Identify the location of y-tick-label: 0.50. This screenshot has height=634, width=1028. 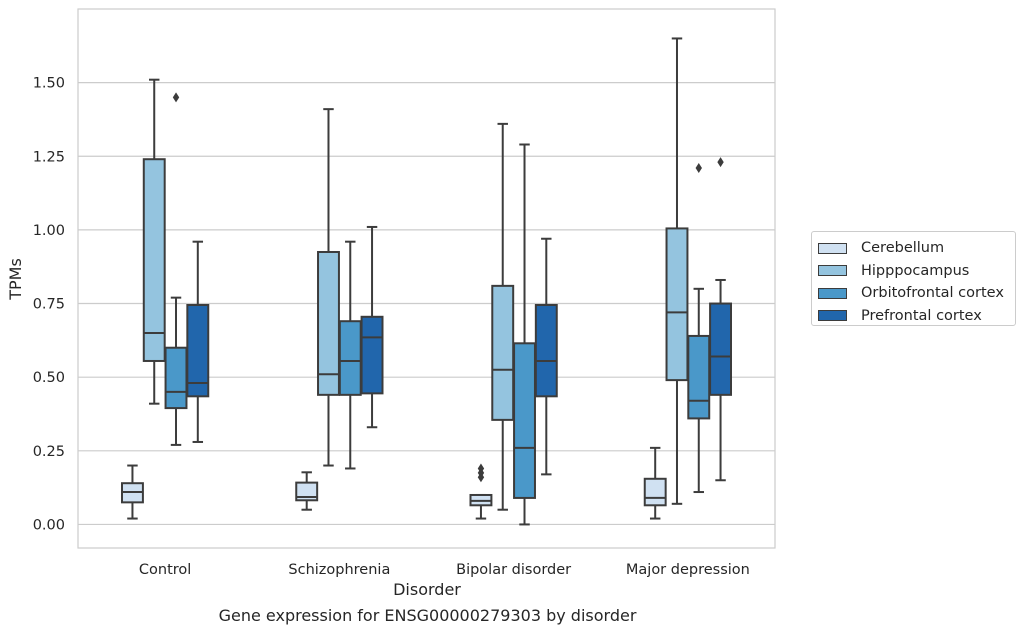
(49, 378).